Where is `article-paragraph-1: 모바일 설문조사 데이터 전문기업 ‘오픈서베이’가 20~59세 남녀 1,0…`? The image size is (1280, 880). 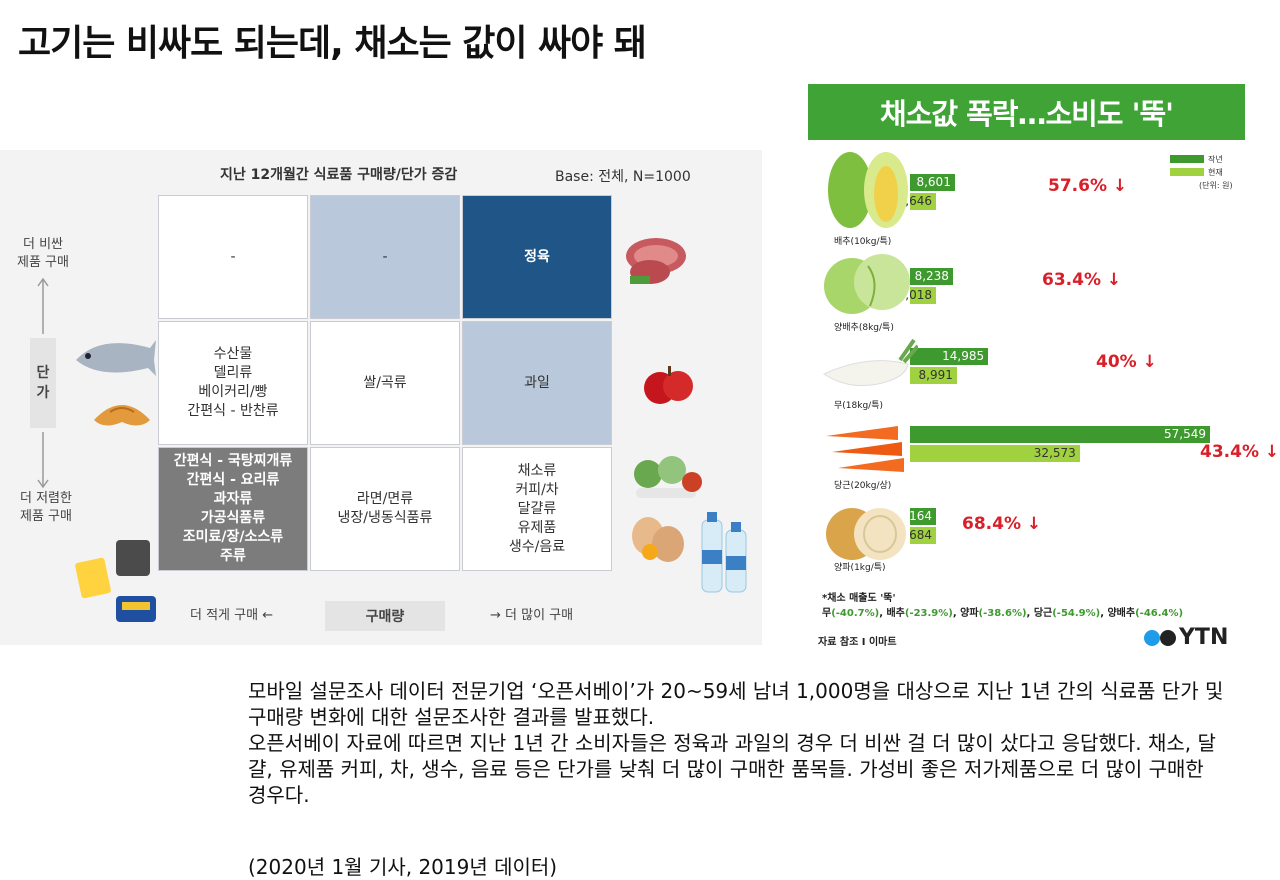 article-paragraph-1: 모바일 설문조사 데이터 전문기업 ‘오픈서베이’가 20~59세 남녀 1,0… is located at coordinates (736, 704).